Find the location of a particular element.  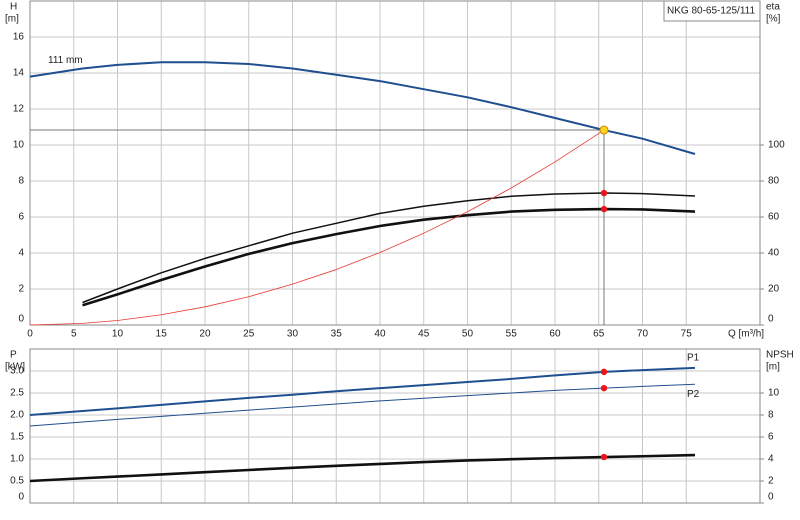

y2-tick-label: 6 is located at coordinates (771, 437).